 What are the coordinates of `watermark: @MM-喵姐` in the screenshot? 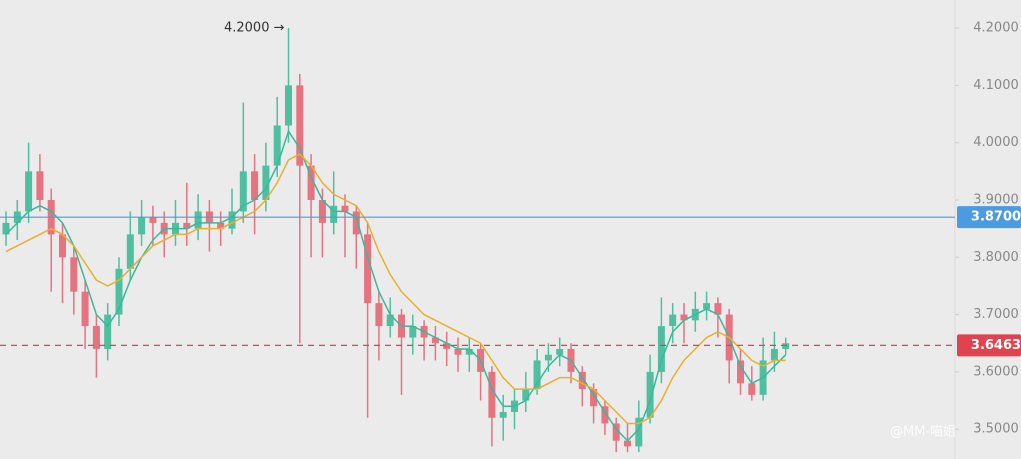 It's located at (923, 432).